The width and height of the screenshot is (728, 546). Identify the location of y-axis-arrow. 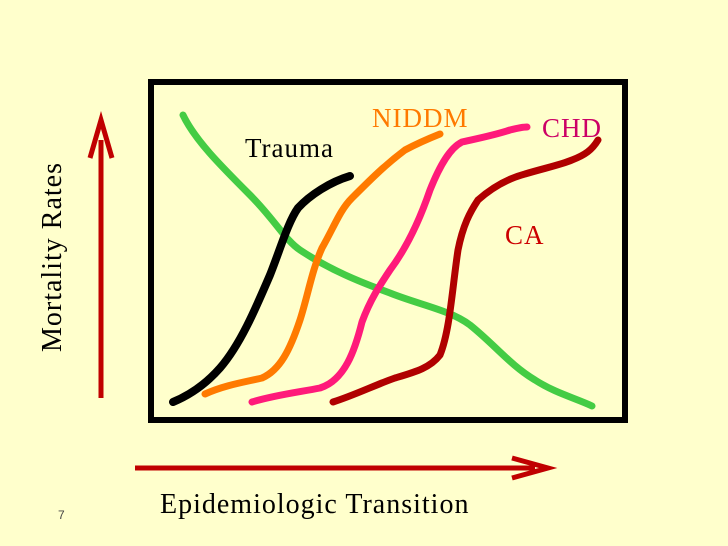
(101, 254).